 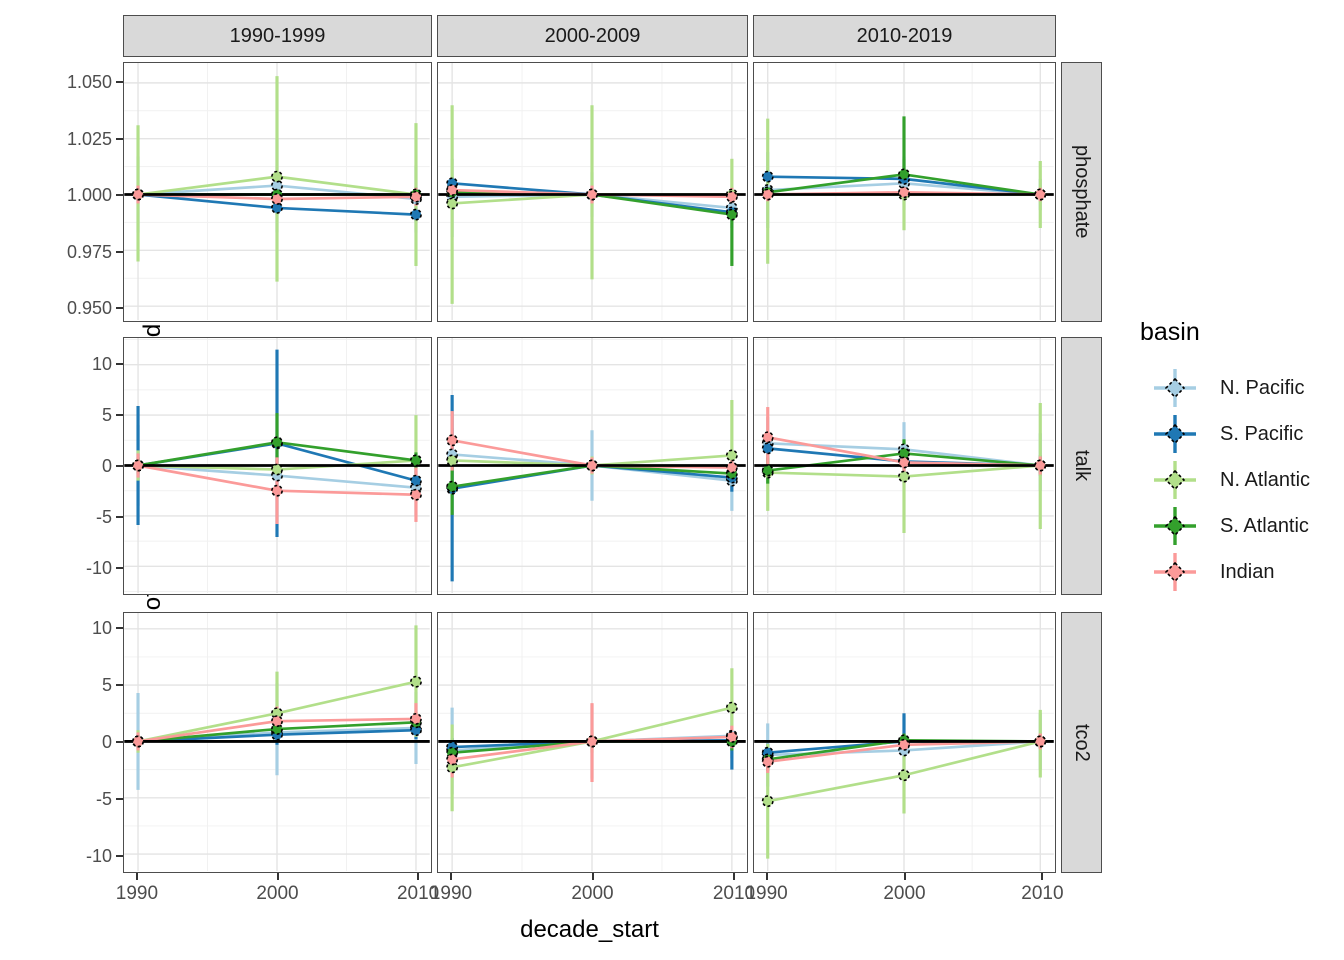 I want to click on facet-strip-2010-2019: 2010-2019, so click(x=904, y=36).